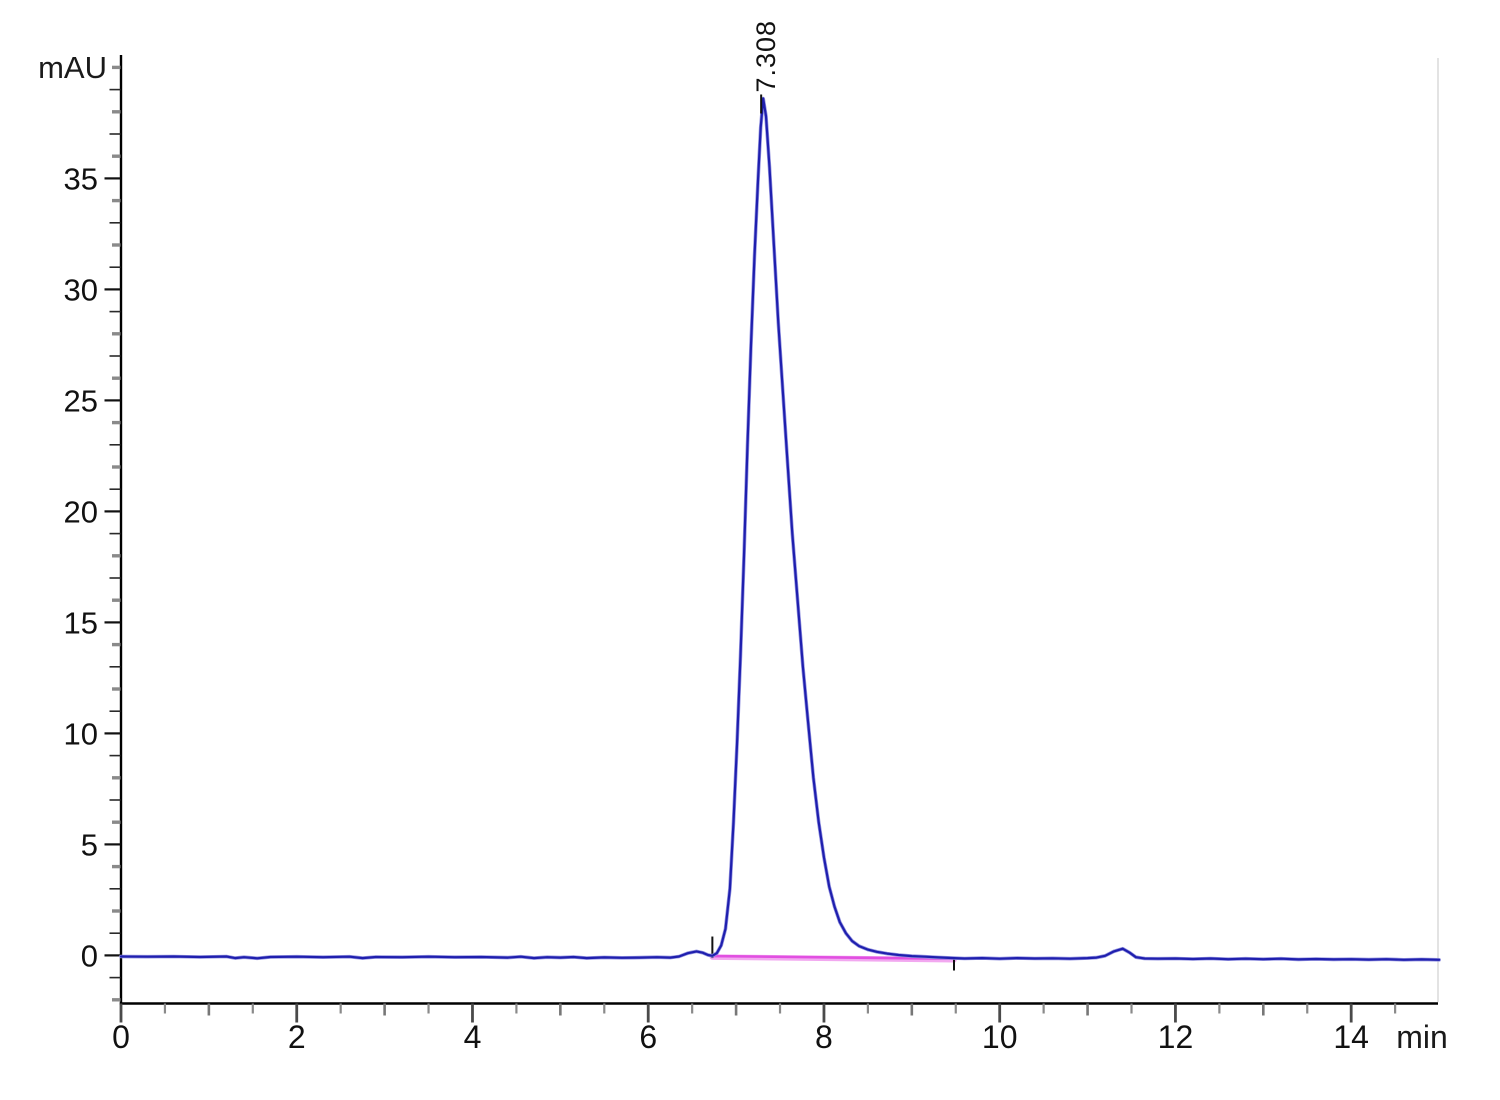 The height and width of the screenshot is (1100, 1500). I want to click on y-tick-label: 25, so click(81, 400).